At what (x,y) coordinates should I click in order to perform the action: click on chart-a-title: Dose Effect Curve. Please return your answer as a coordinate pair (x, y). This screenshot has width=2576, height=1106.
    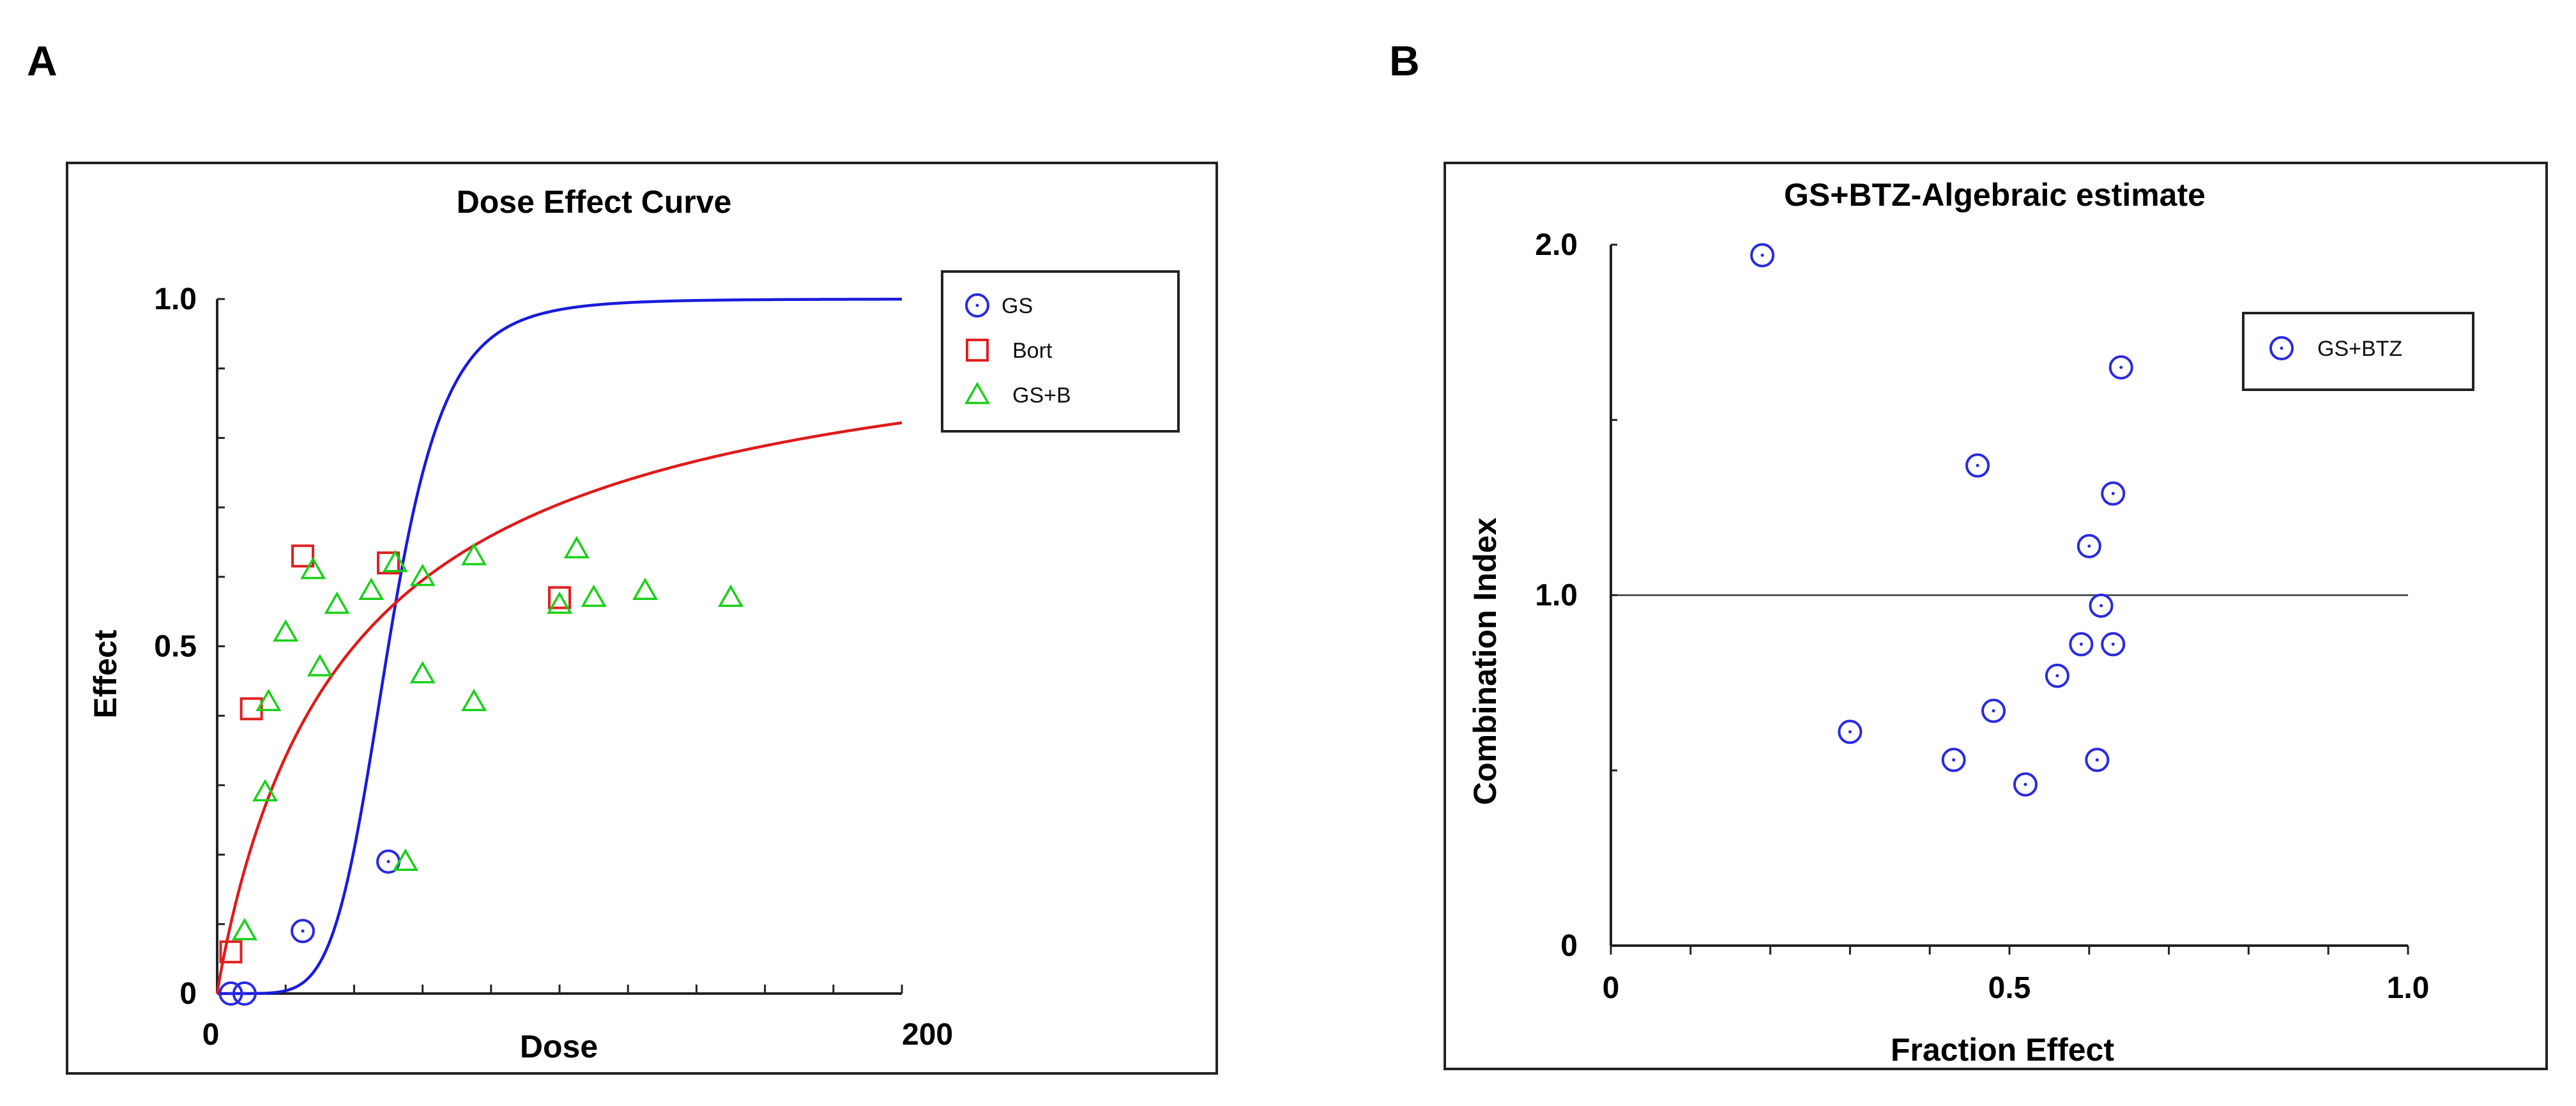
    Looking at the image, I should click on (594, 202).